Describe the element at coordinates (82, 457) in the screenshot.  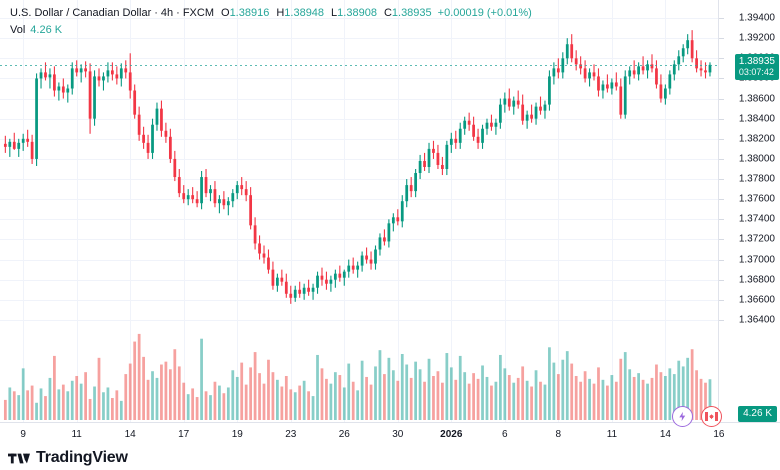
I see `tradingview-wordmark: TradingView` at that location.